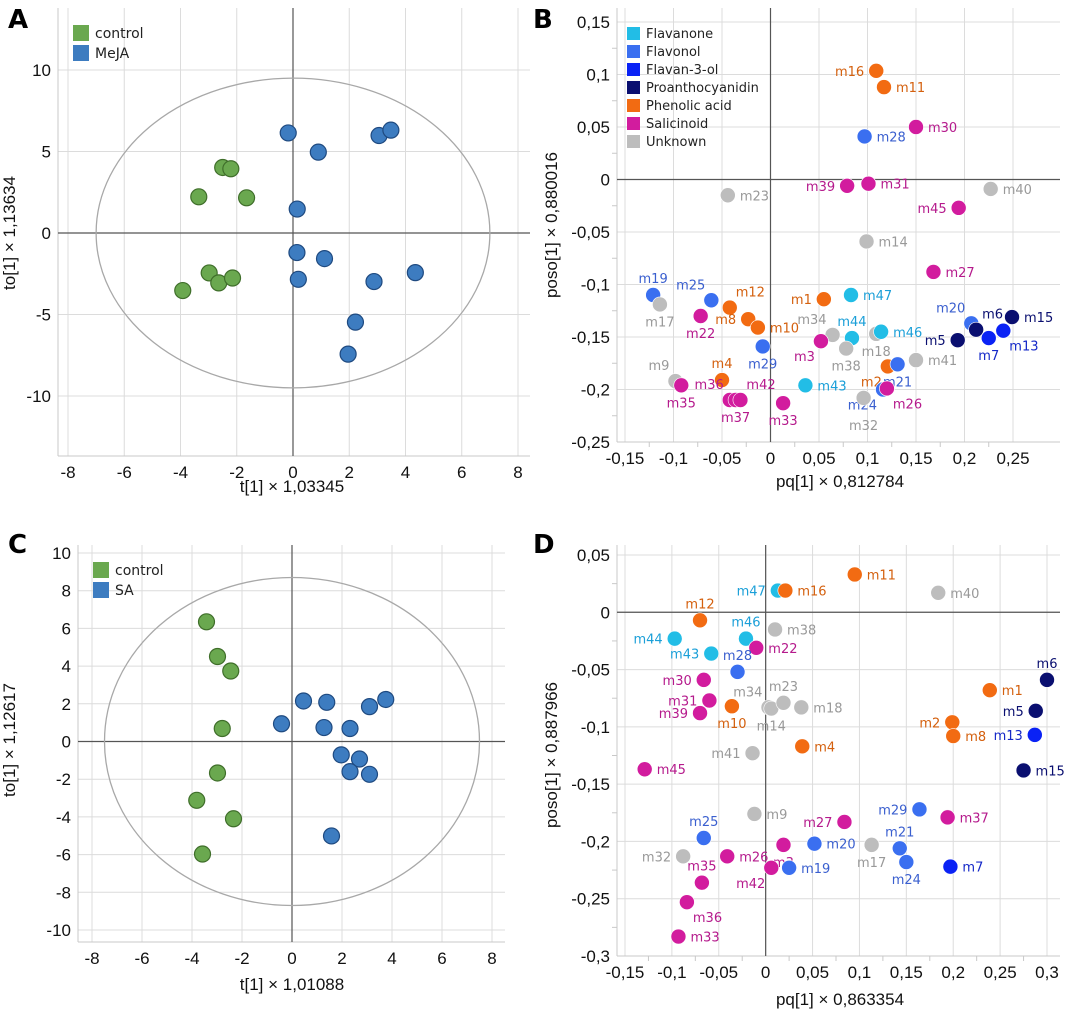  I want to click on legend-swatch-meja, so click(81, 53).